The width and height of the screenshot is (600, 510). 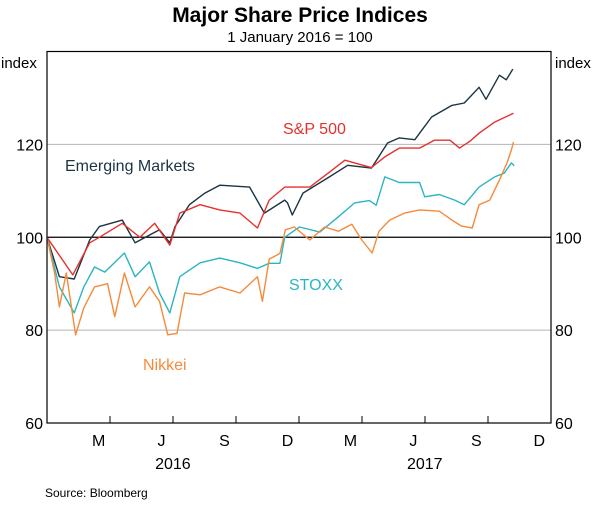 What do you see at coordinates (425, 464) in the screenshot?
I see `x-year-label: 2017` at bounding box center [425, 464].